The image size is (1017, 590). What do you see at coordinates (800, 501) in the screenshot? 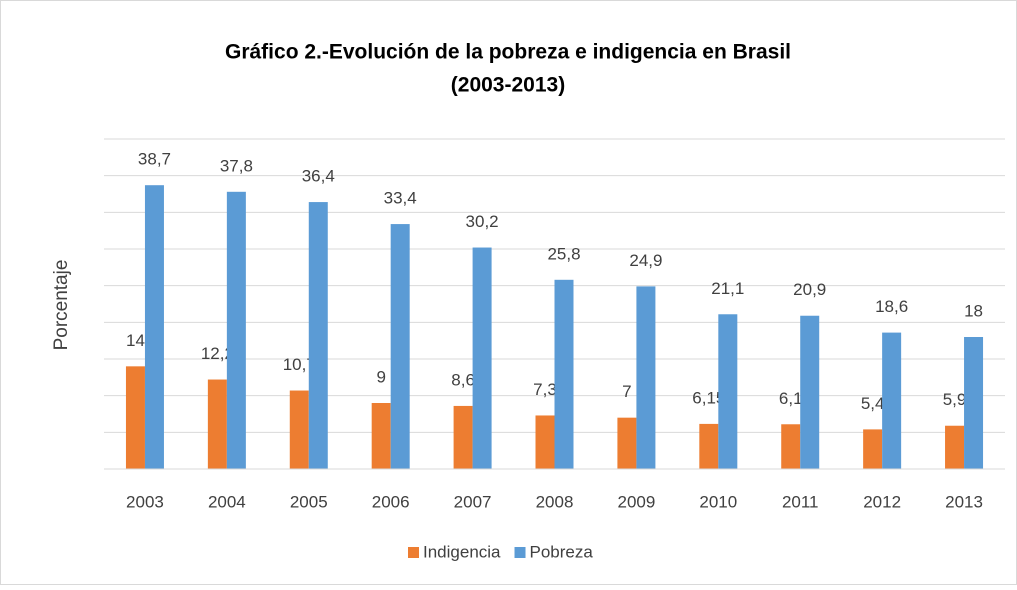
I see `x-tick-label: 2011` at bounding box center [800, 501].